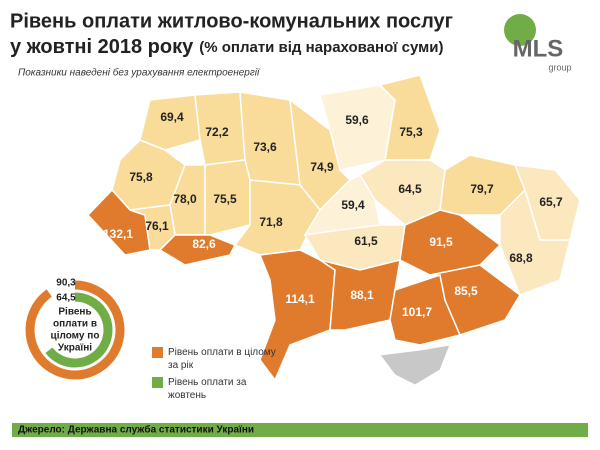  Describe the element at coordinates (66, 298) in the screenshot. I see `donut-value-label: 64,5` at that location.